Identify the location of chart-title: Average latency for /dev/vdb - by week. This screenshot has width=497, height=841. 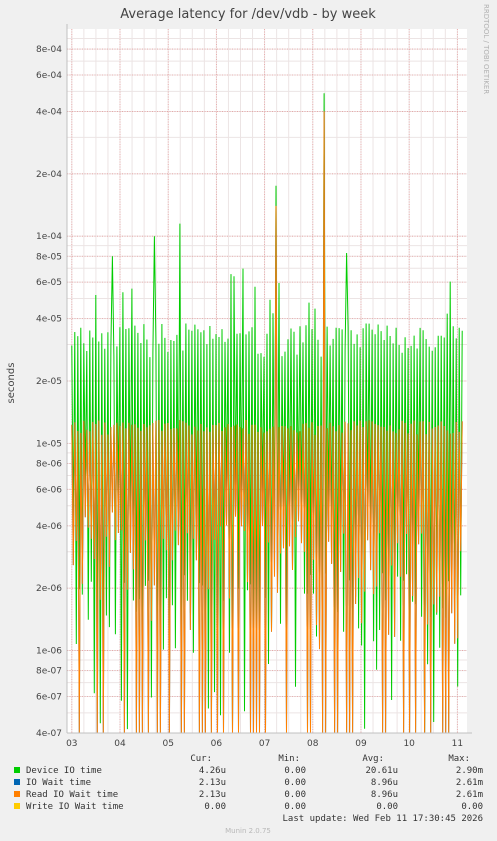
(248, 14).